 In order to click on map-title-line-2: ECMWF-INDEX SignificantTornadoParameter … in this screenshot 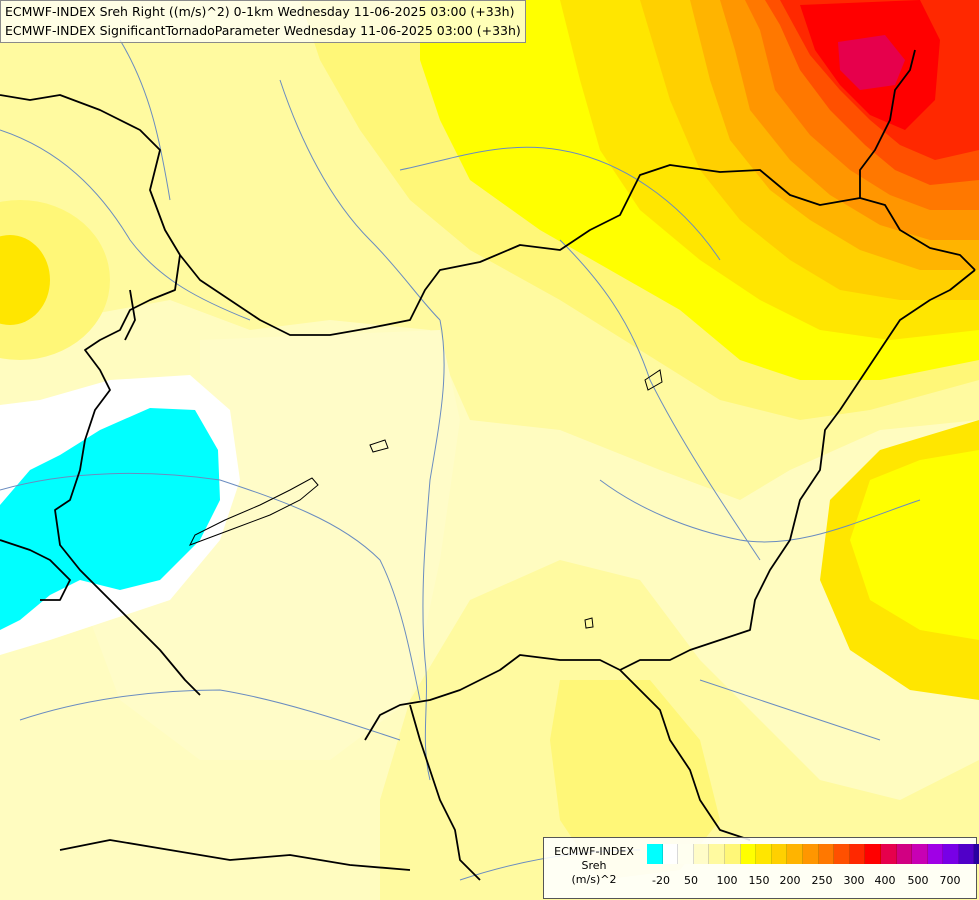, I will do `click(263, 30)`.